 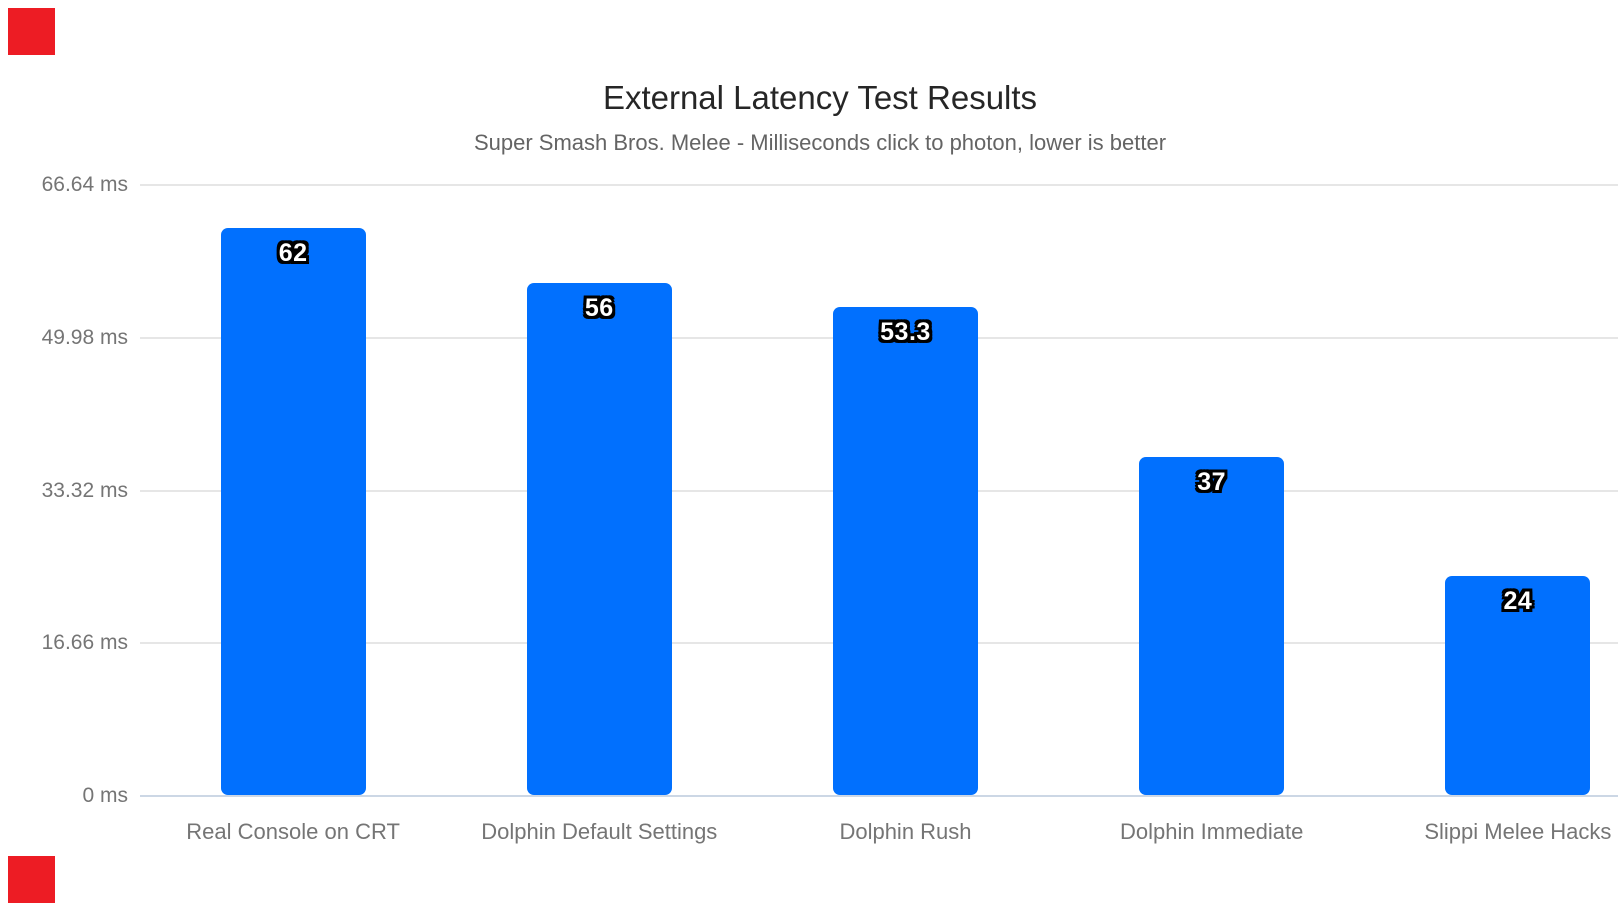 I want to click on bar-value-label: 56, so click(x=599, y=307).